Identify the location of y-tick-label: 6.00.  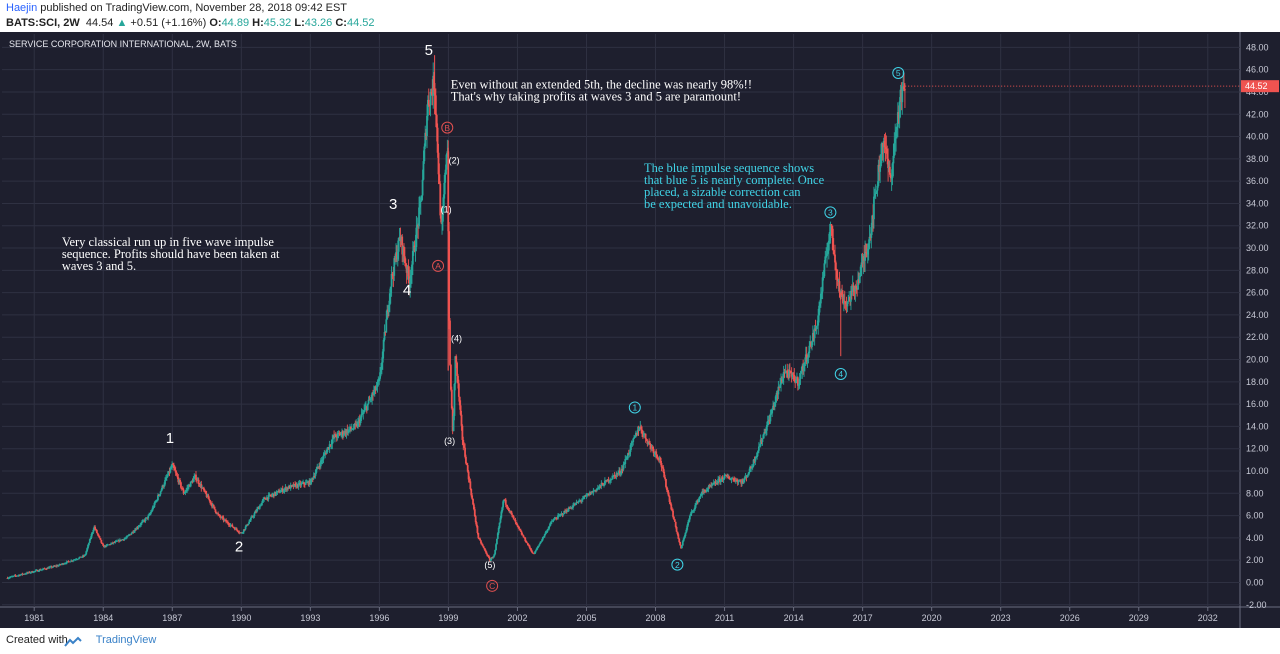
(1255, 516).